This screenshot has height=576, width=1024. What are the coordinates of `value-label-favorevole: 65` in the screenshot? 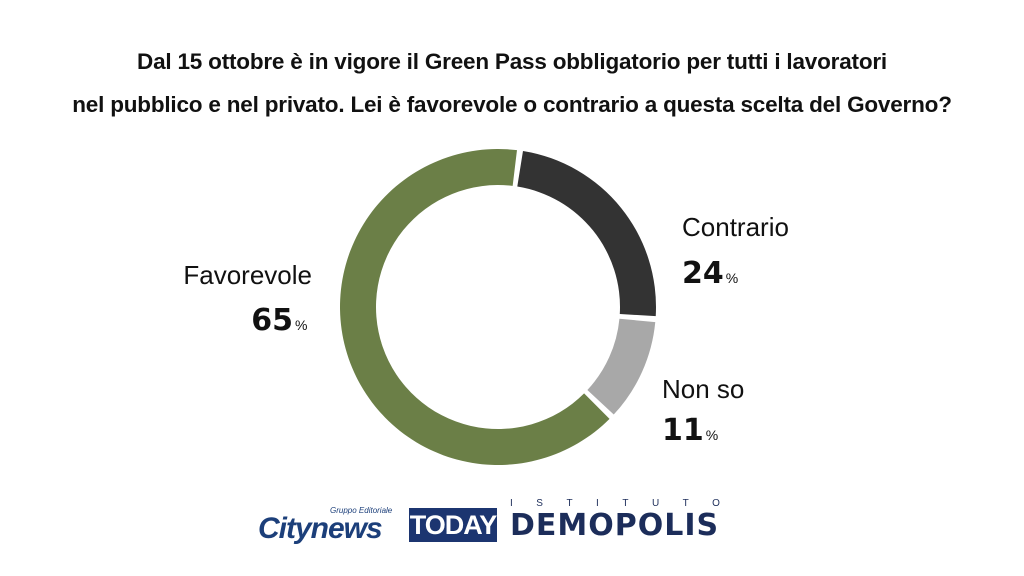 It's located at (272, 320).